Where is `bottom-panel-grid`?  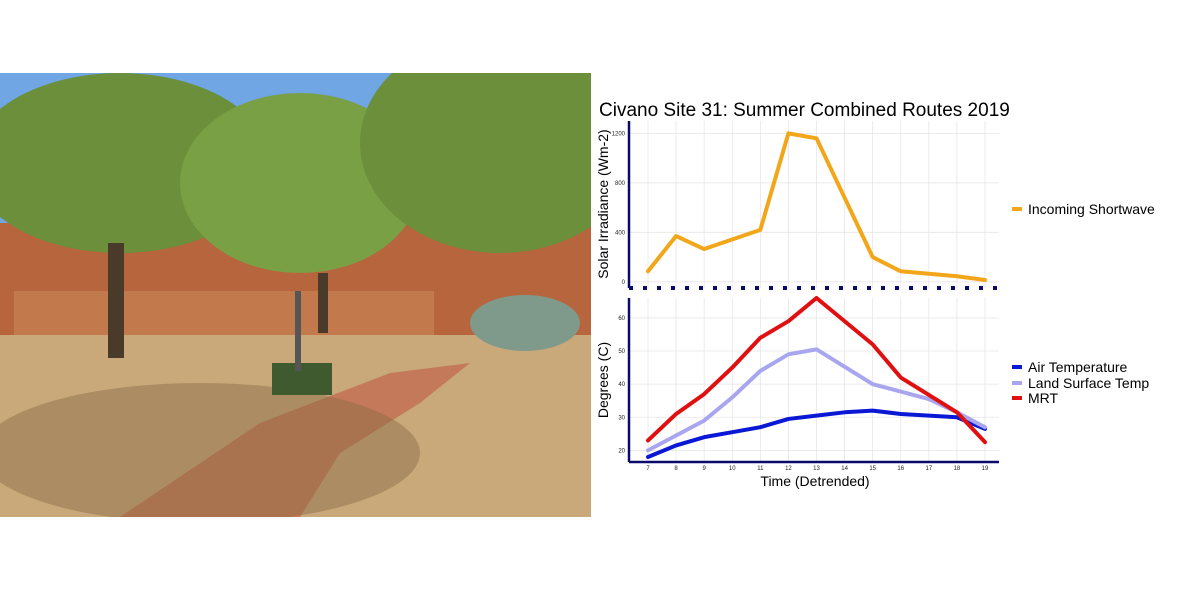 bottom-panel-grid is located at coordinates (814, 380).